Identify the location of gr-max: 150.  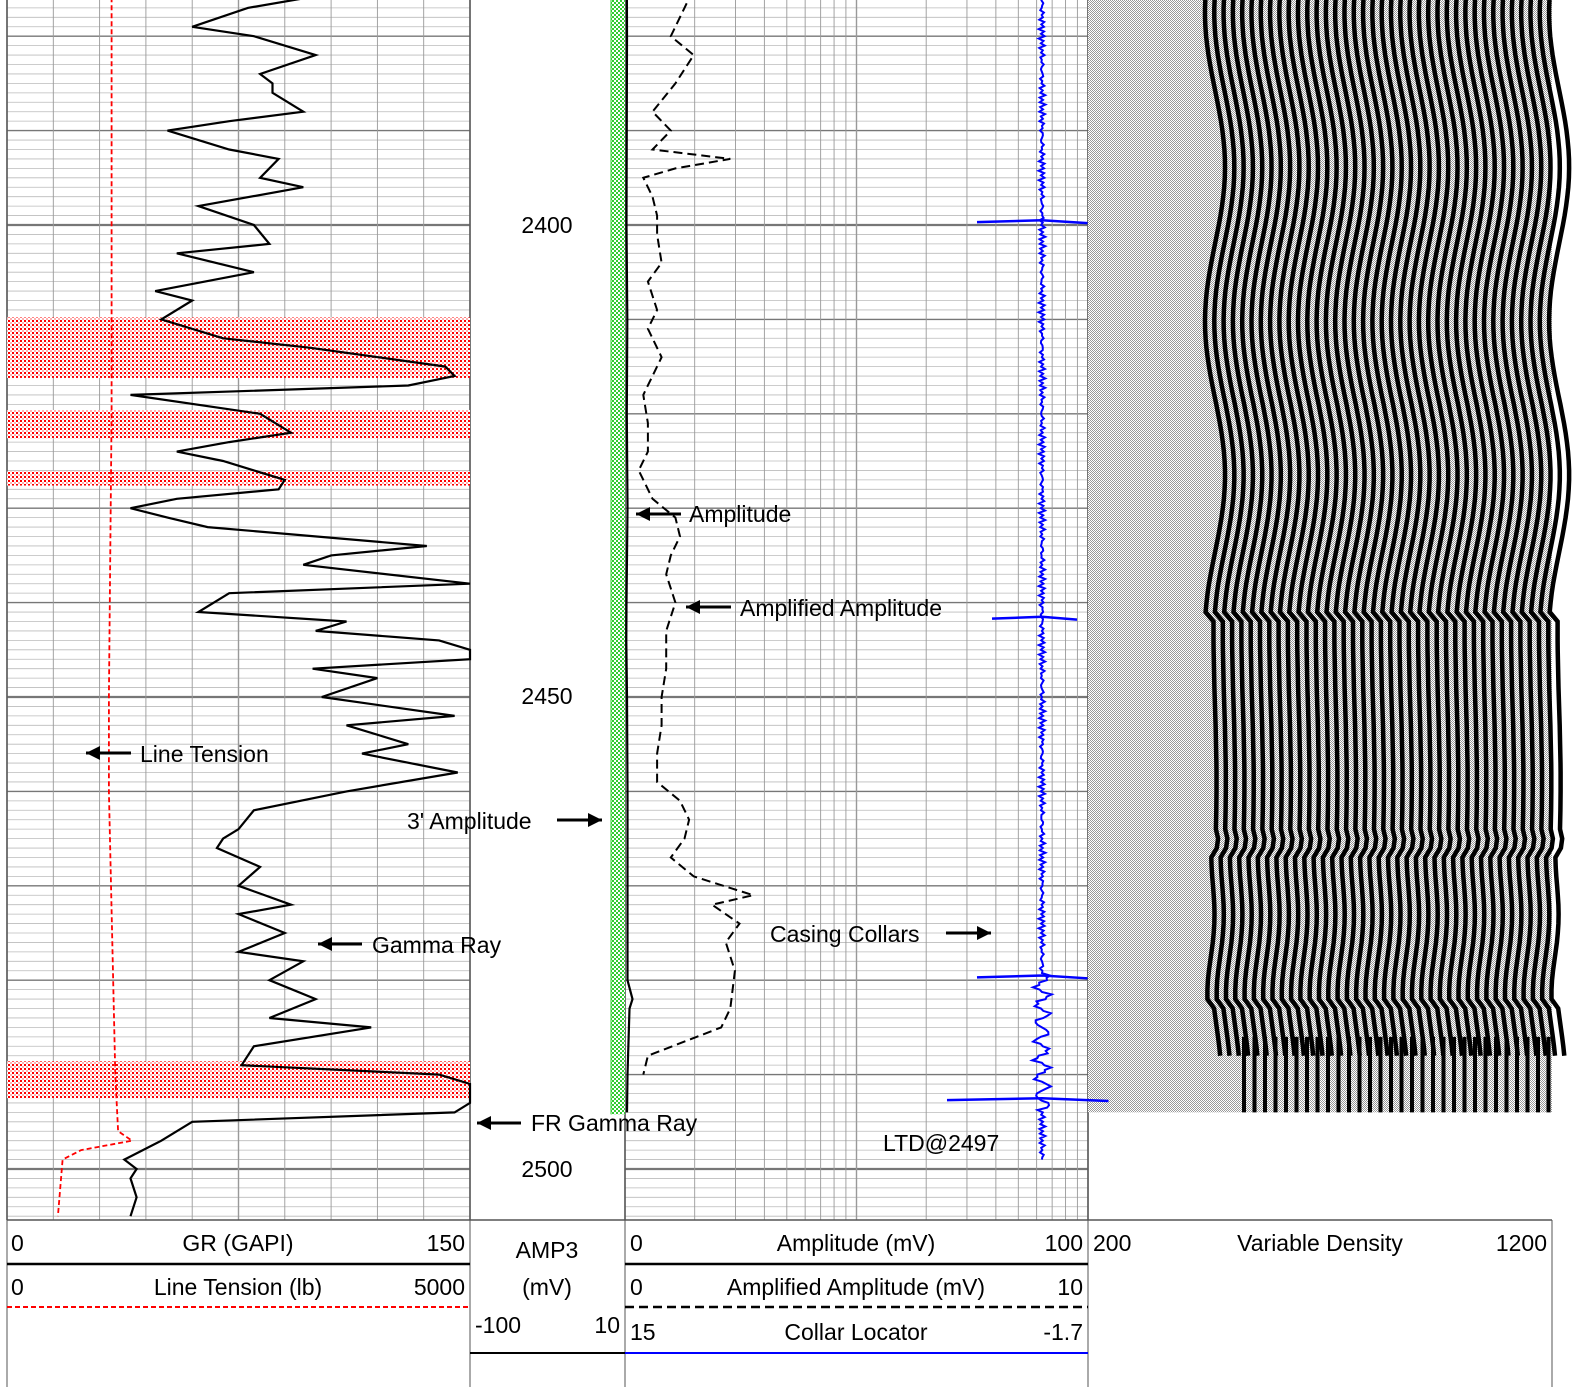
(446, 1243).